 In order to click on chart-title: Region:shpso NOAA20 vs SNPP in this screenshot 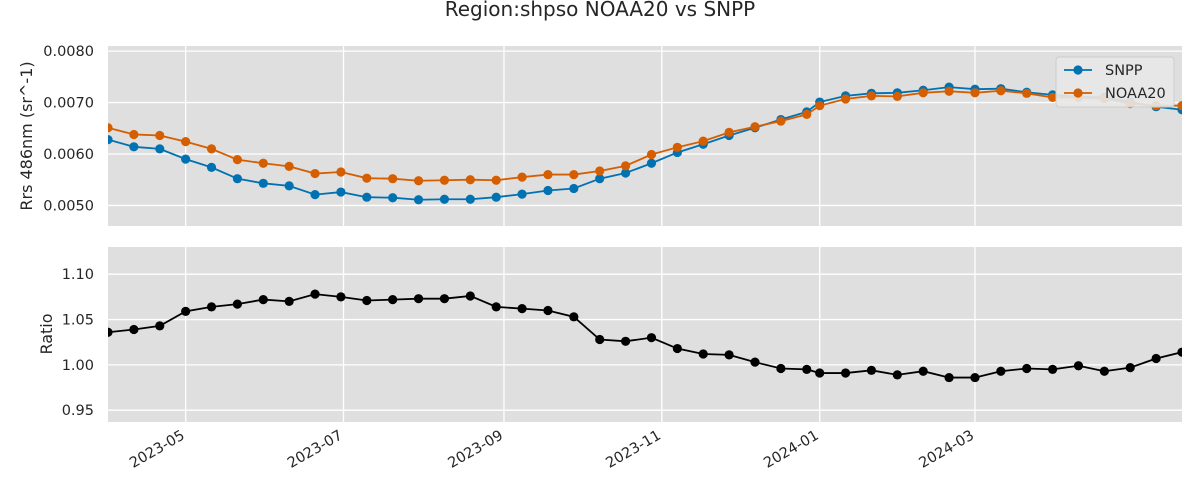, I will do `click(600, 10)`.